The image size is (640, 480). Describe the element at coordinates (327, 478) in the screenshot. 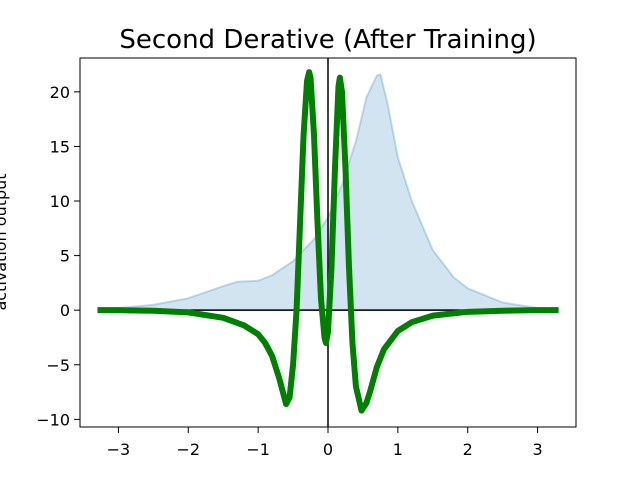

I see `x-axis-label: activation input` at that location.